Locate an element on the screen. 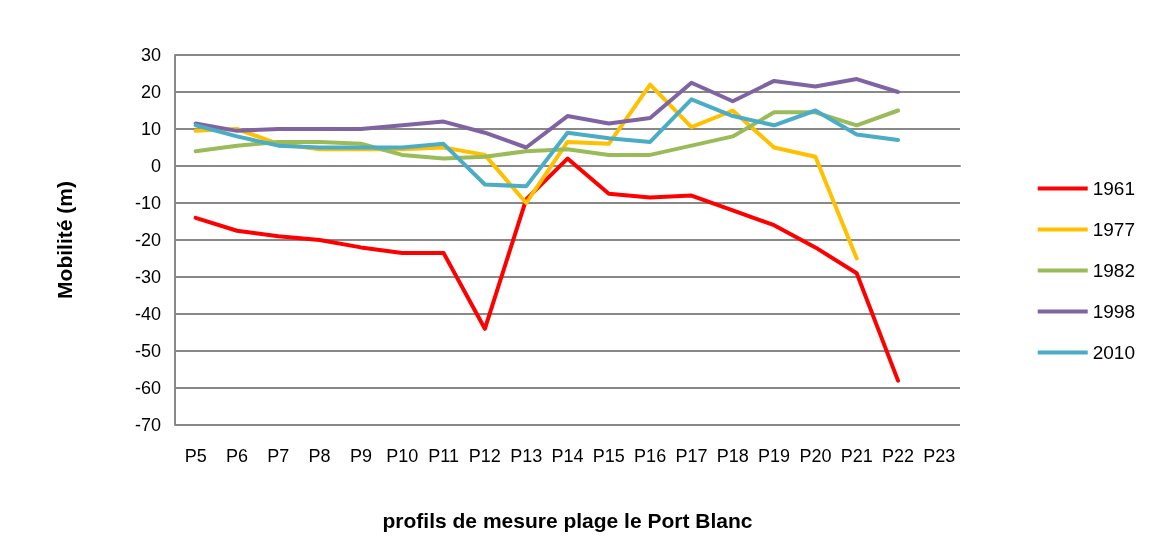 This screenshot has width=1170, height=541. y-tick-label: -50 is located at coordinates (147, 351).